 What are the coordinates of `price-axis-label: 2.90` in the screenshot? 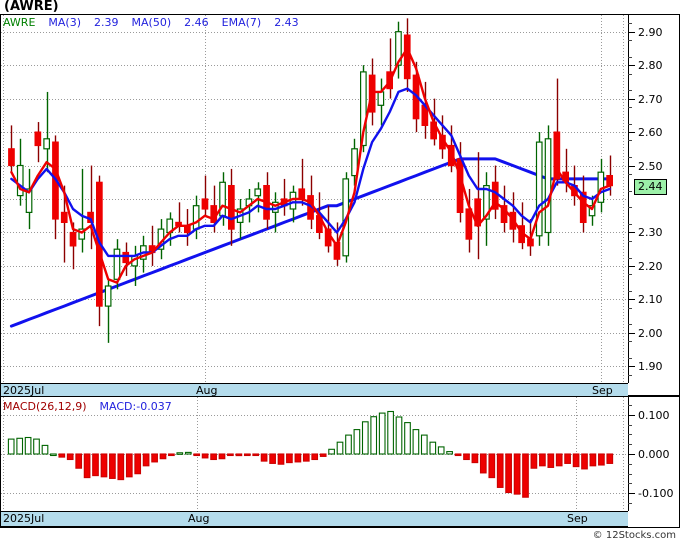 It's located at (650, 32).